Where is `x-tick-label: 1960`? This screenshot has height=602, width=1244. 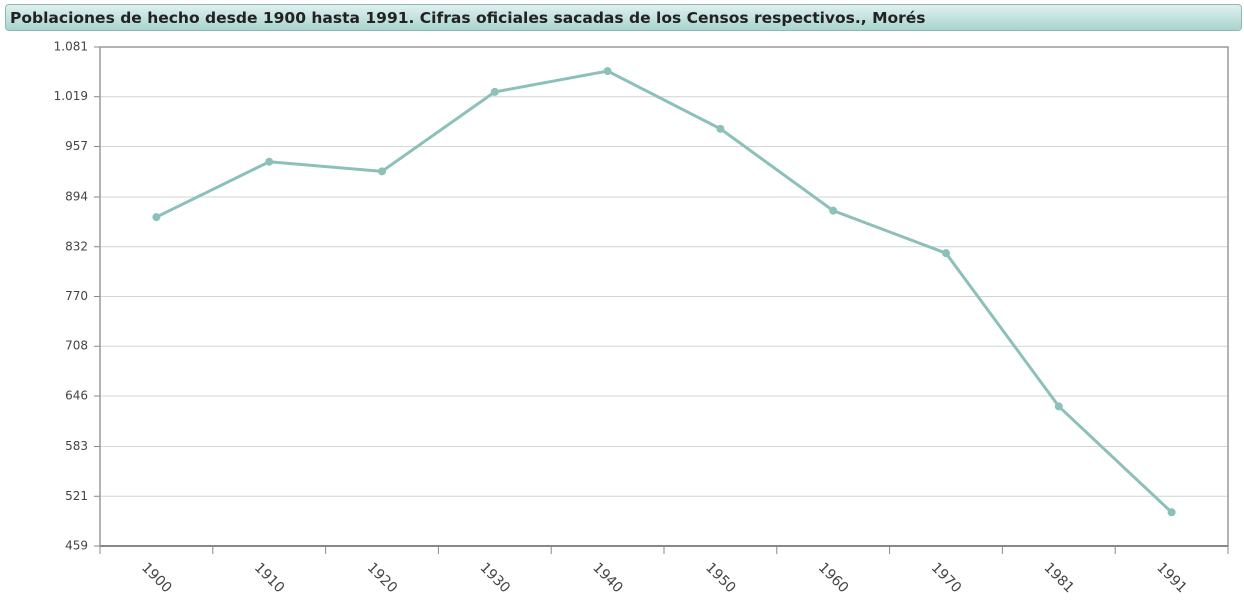
x-tick-label: 1960 is located at coordinates (833, 578).